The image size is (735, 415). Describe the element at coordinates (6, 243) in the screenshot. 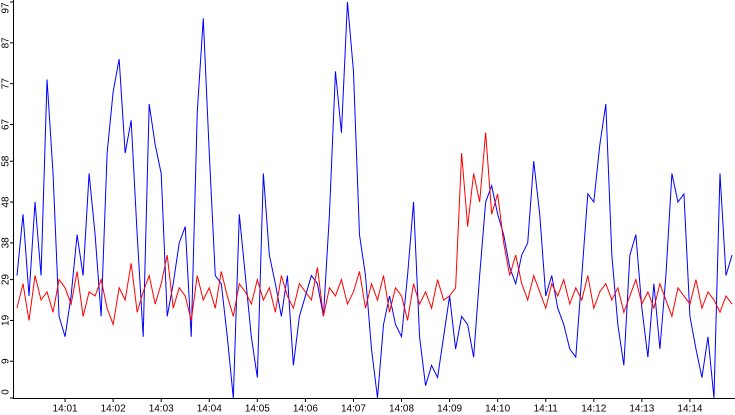

I see `y-tick-label: 38` at that location.